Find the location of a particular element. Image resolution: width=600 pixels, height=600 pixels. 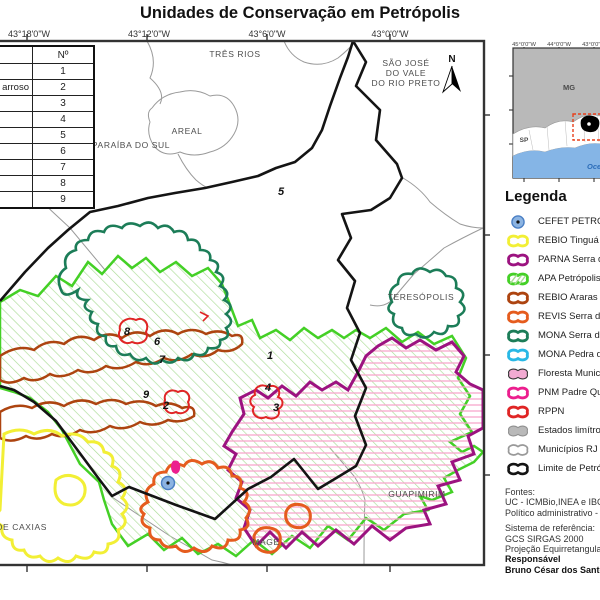

inset-coord-45: 45°0'0"W is located at coordinates (524, 45).